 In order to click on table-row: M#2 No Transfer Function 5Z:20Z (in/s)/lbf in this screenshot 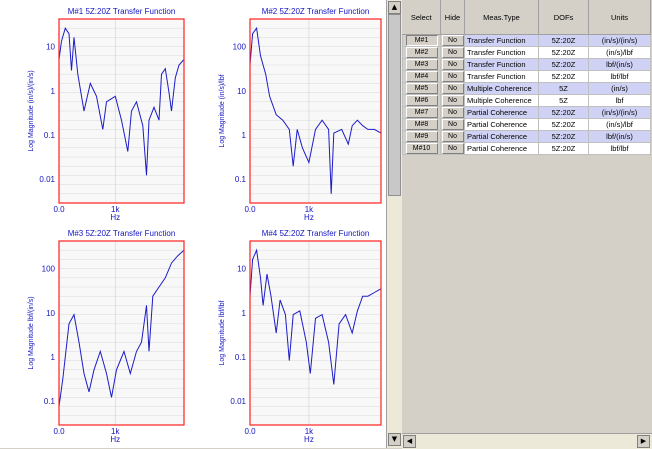, I will do `click(526, 52)`.